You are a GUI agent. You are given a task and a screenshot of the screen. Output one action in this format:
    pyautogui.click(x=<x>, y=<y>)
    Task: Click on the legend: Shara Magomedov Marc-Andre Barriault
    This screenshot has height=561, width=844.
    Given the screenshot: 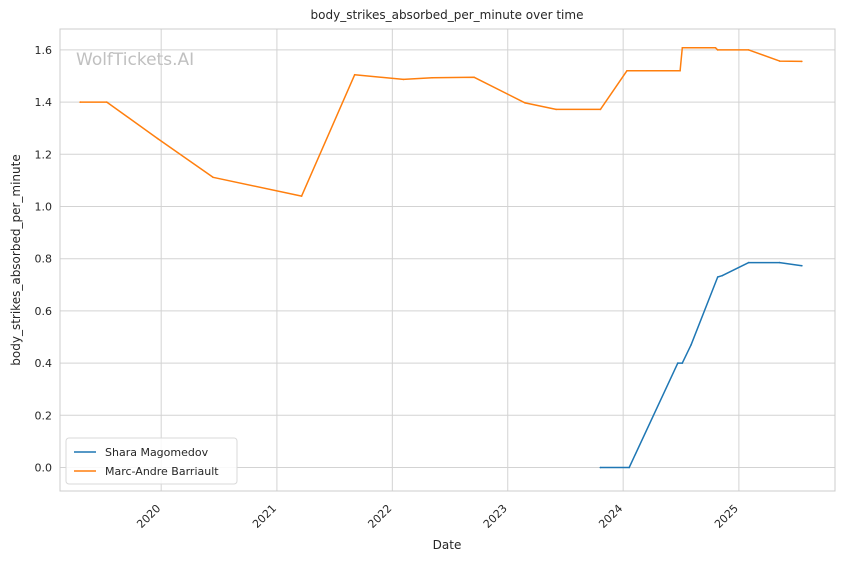 What is the action you would take?
    pyautogui.click(x=151, y=461)
    